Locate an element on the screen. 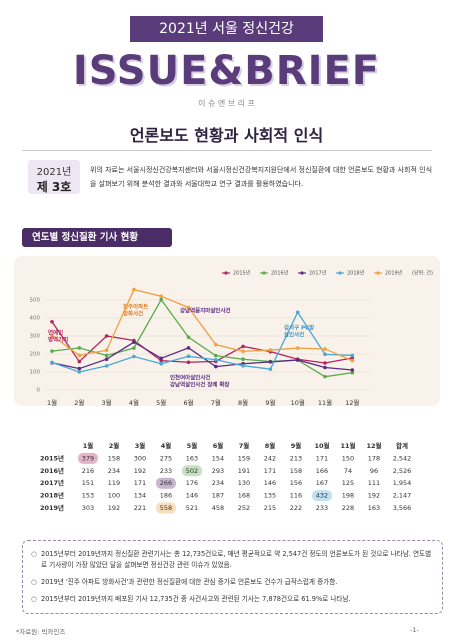  table-cell: 1,954 is located at coordinates (402, 483).